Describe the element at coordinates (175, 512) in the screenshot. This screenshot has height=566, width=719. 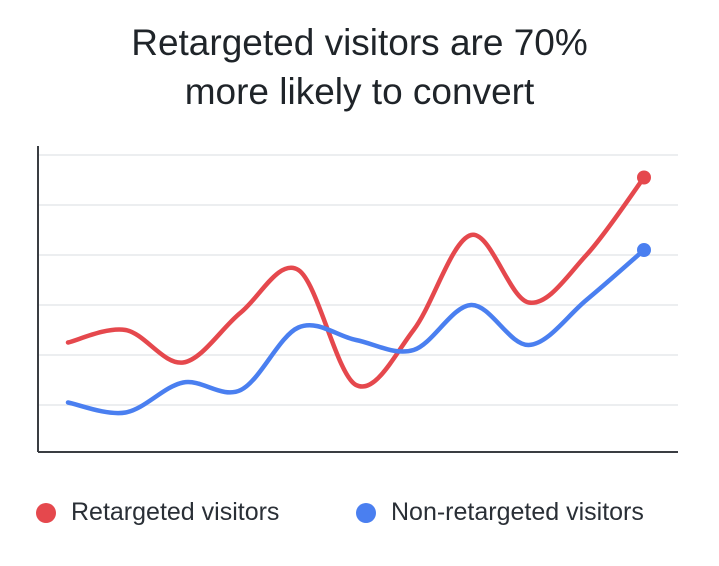
I see `legend-label: Retargeted visitors` at that location.